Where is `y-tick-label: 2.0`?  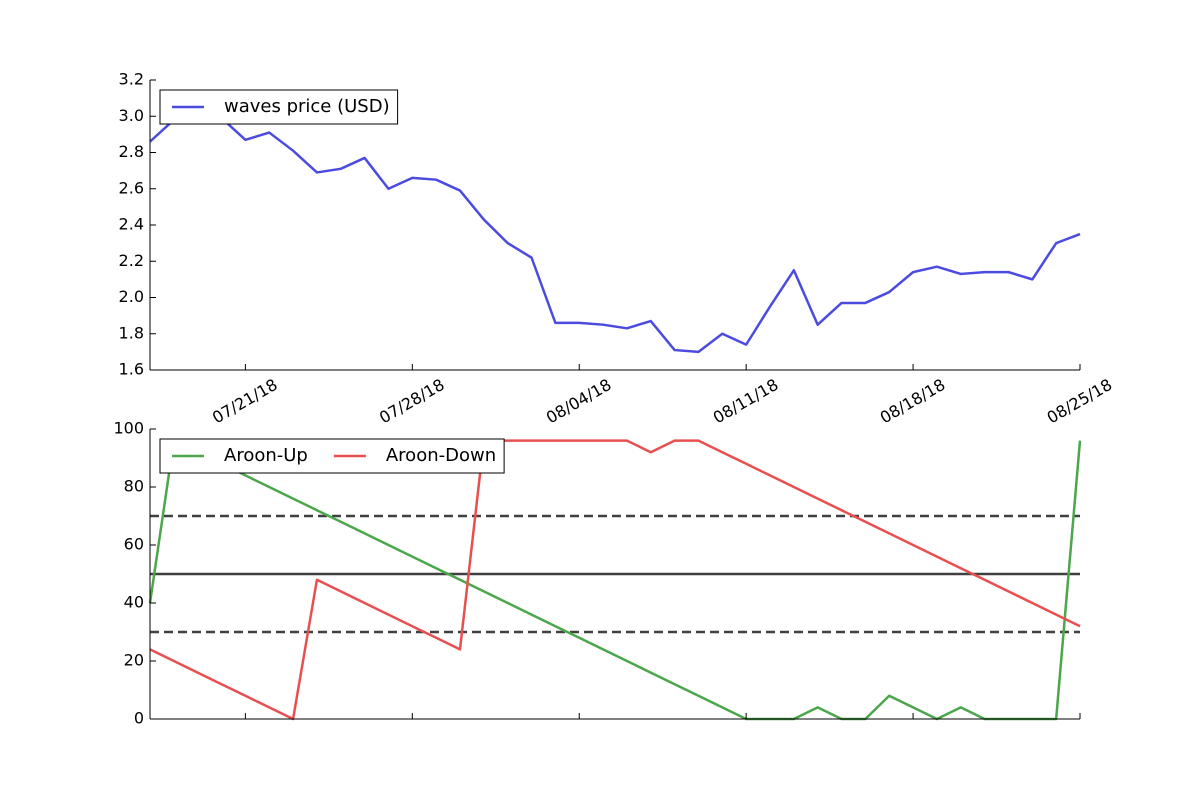
y-tick-label: 2.0 is located at coordinates (131, 296).